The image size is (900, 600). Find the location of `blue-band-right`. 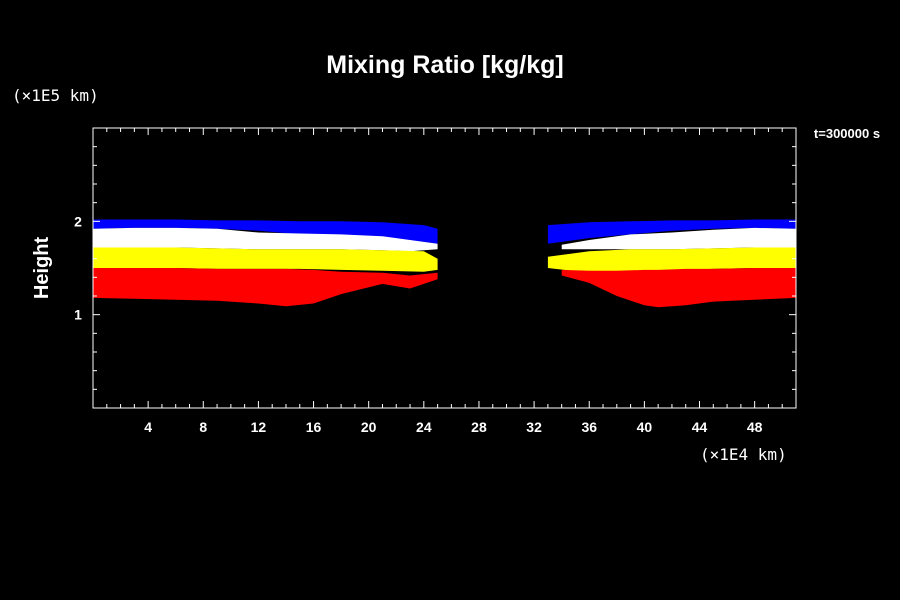

blue-band-right is located at coordinates (671, 231).